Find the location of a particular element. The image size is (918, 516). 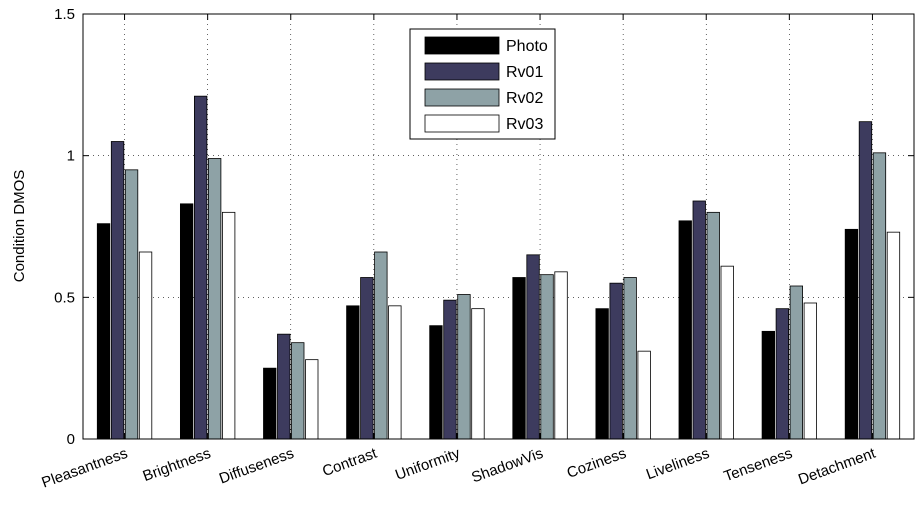

bar-photo-tenseness is located at coordinates (768, 385).